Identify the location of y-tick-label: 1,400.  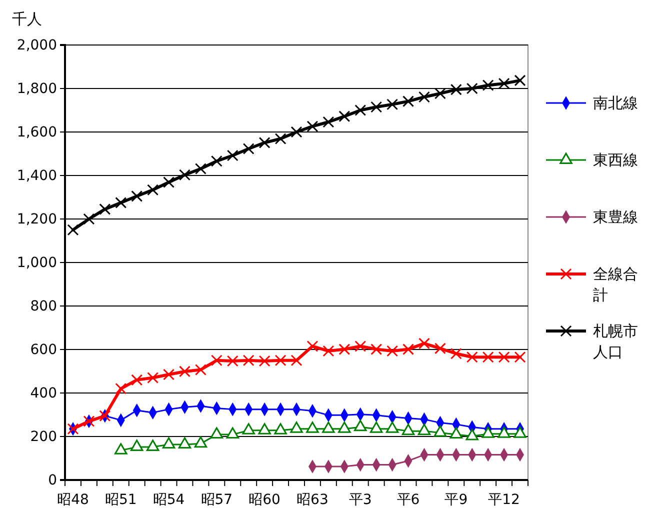
(36, 176).